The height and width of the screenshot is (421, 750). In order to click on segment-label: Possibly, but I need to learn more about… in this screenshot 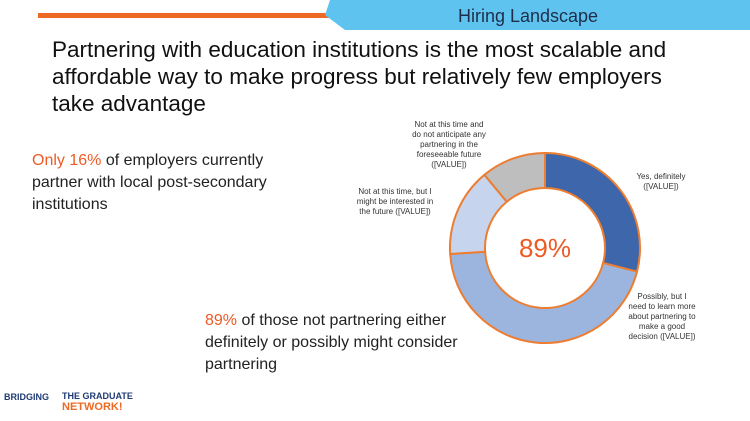, I will do `click(662, 316)`.